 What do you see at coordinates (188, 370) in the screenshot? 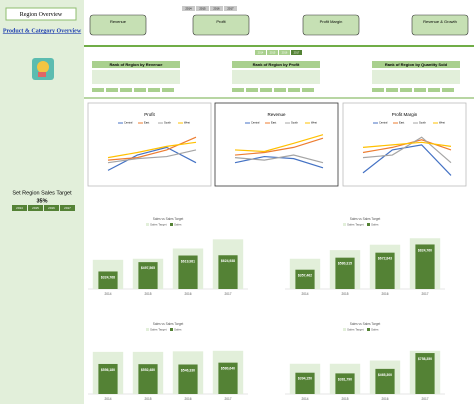
I see `data-label: $546,330` at bounding box center [188, 370].